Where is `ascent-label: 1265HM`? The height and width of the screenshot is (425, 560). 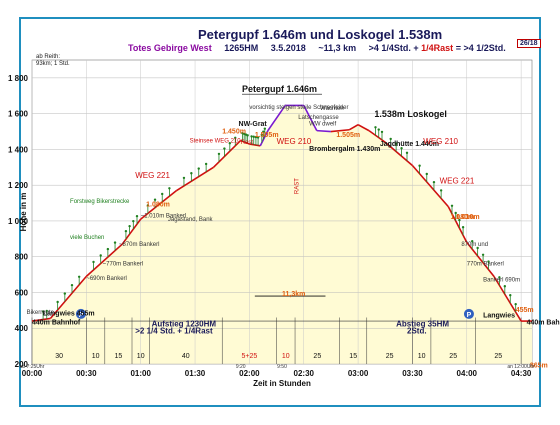
ascent-label: 1265HM is located at coordinates (241, 48).